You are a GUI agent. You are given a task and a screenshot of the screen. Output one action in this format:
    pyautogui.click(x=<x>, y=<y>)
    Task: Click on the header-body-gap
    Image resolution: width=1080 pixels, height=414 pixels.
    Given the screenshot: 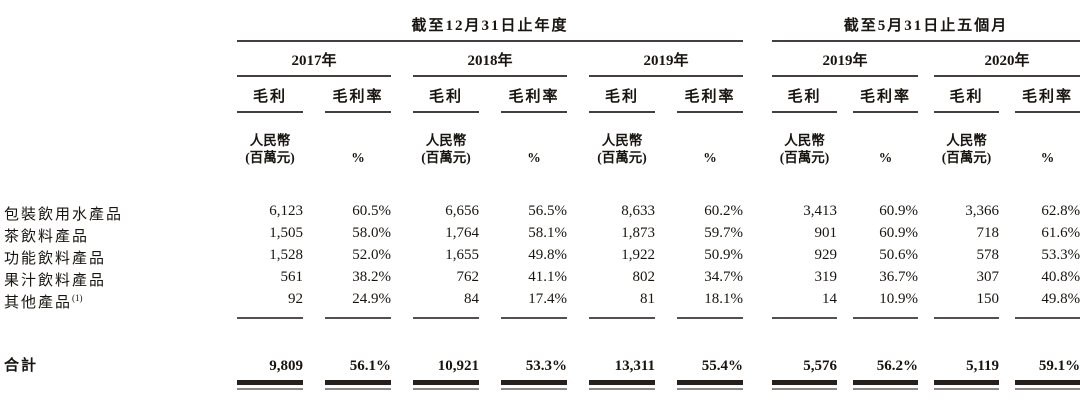 What is the action you would take?
    pyautogui.click(x=540, y=185)
    